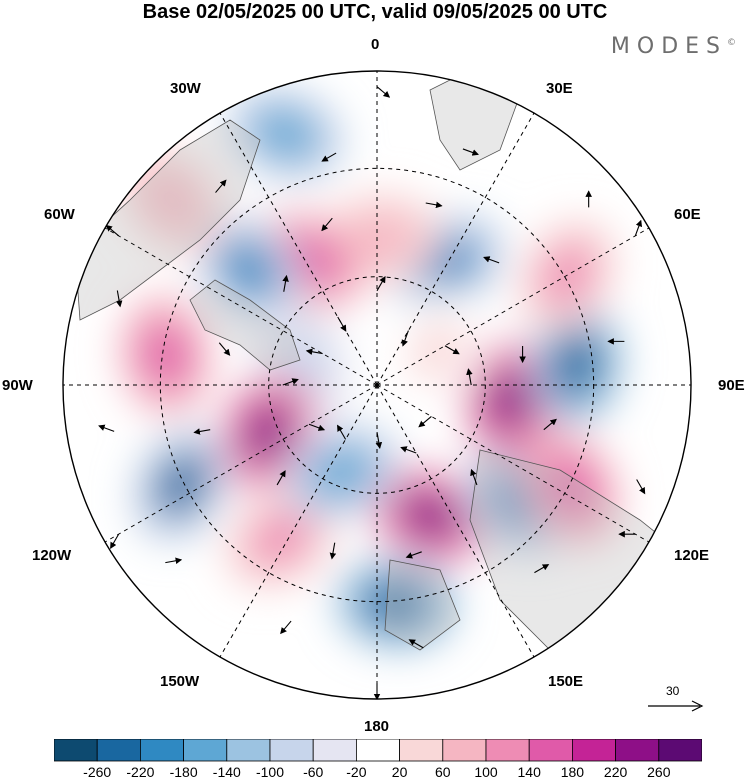  I want to click on brand-logo: MODES©, so click(673, 46).